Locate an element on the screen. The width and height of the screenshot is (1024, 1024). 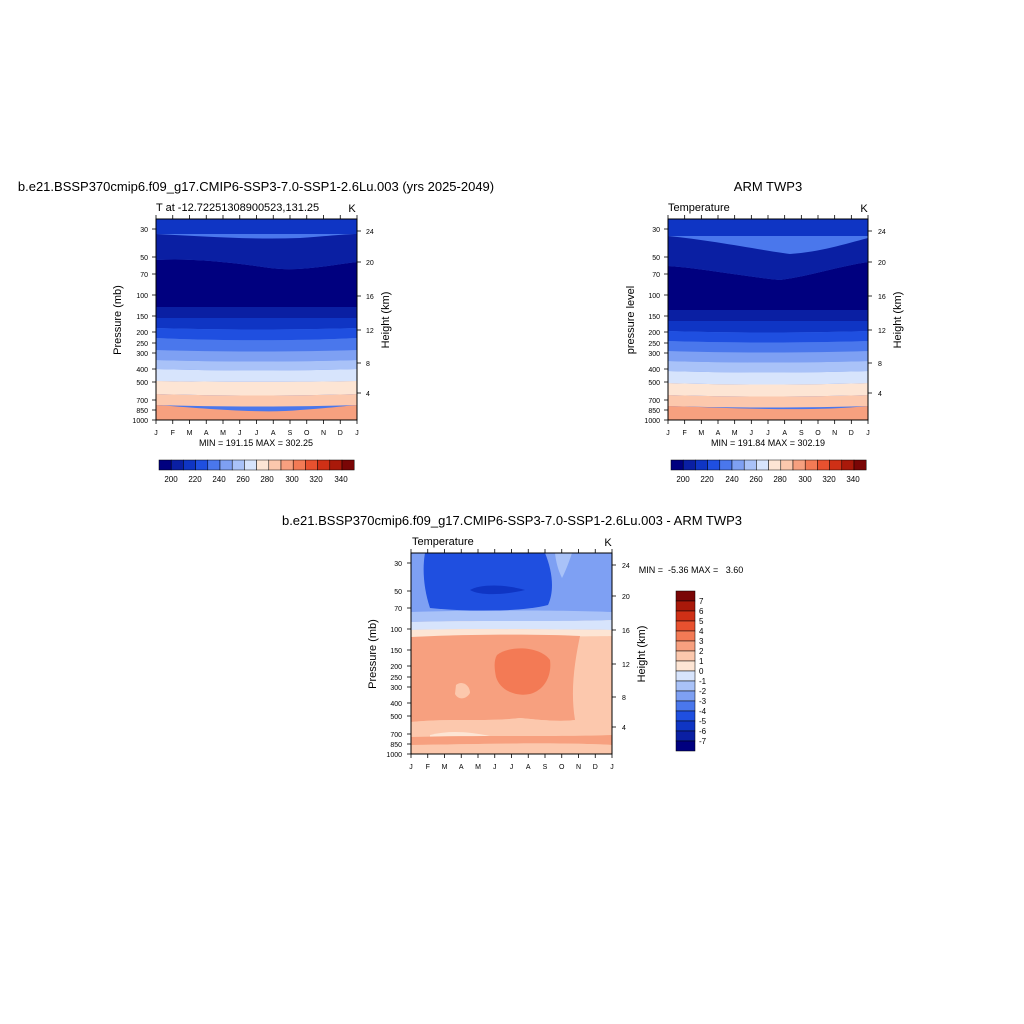
panel-obs-left-label: Temperature is located at coordinates (699, 208).